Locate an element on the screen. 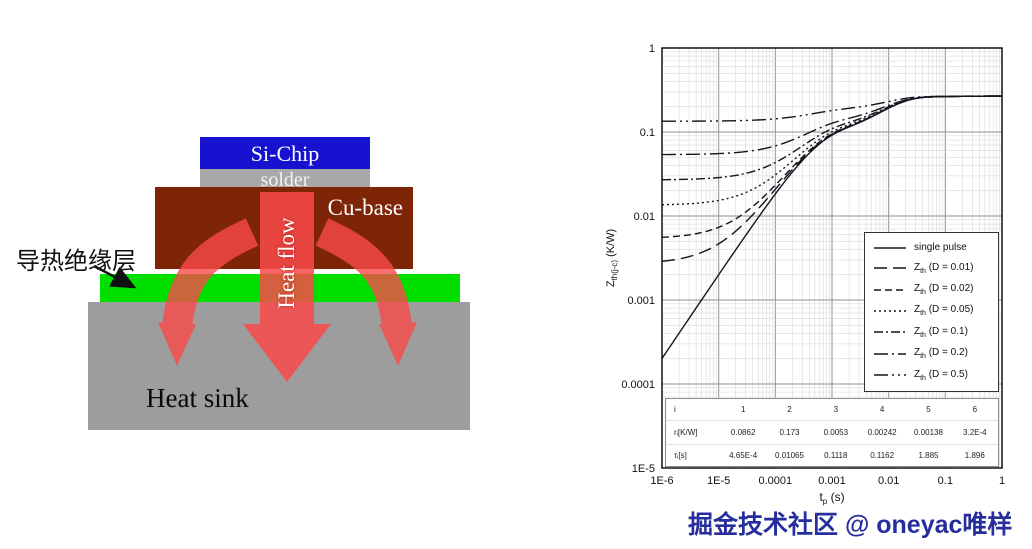 This screenshot has width=1032, height=549. insulation-pointer-arrow is located at coordinates (115, 276).